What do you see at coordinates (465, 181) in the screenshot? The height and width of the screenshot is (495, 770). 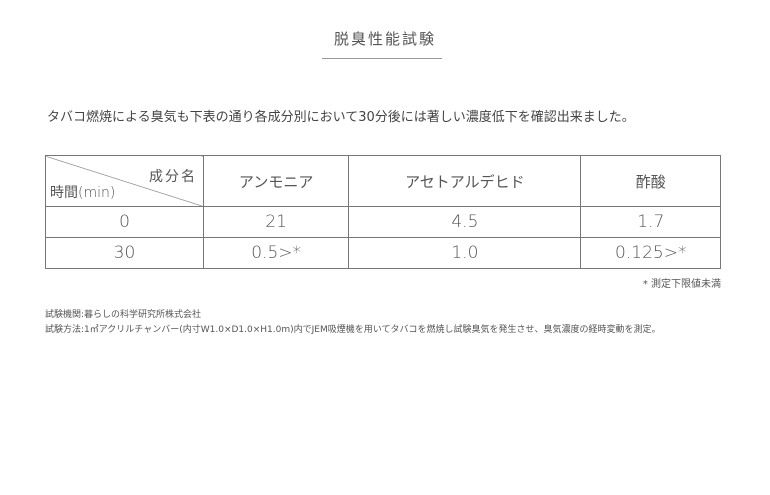 I see `header-acetaldehyde: アセトアルデヒド` at bounding box center [465, 181].